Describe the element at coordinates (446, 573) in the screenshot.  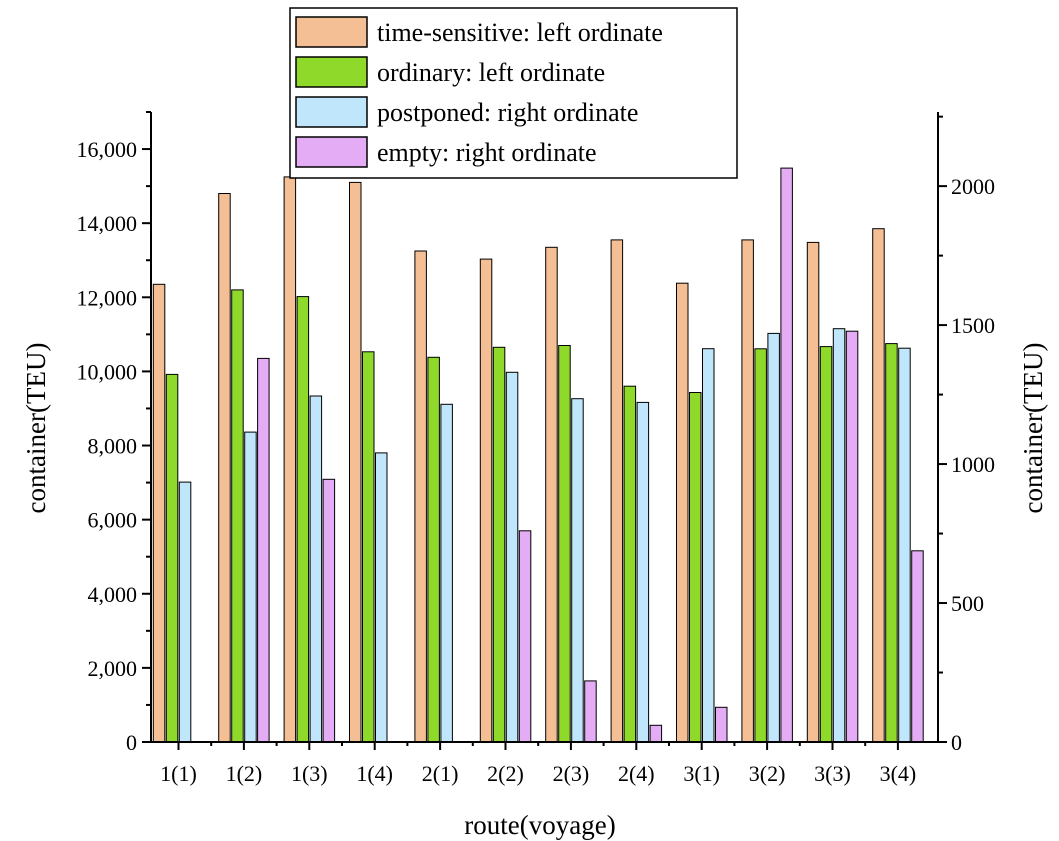
I see `bar-s2-c4` at that location.